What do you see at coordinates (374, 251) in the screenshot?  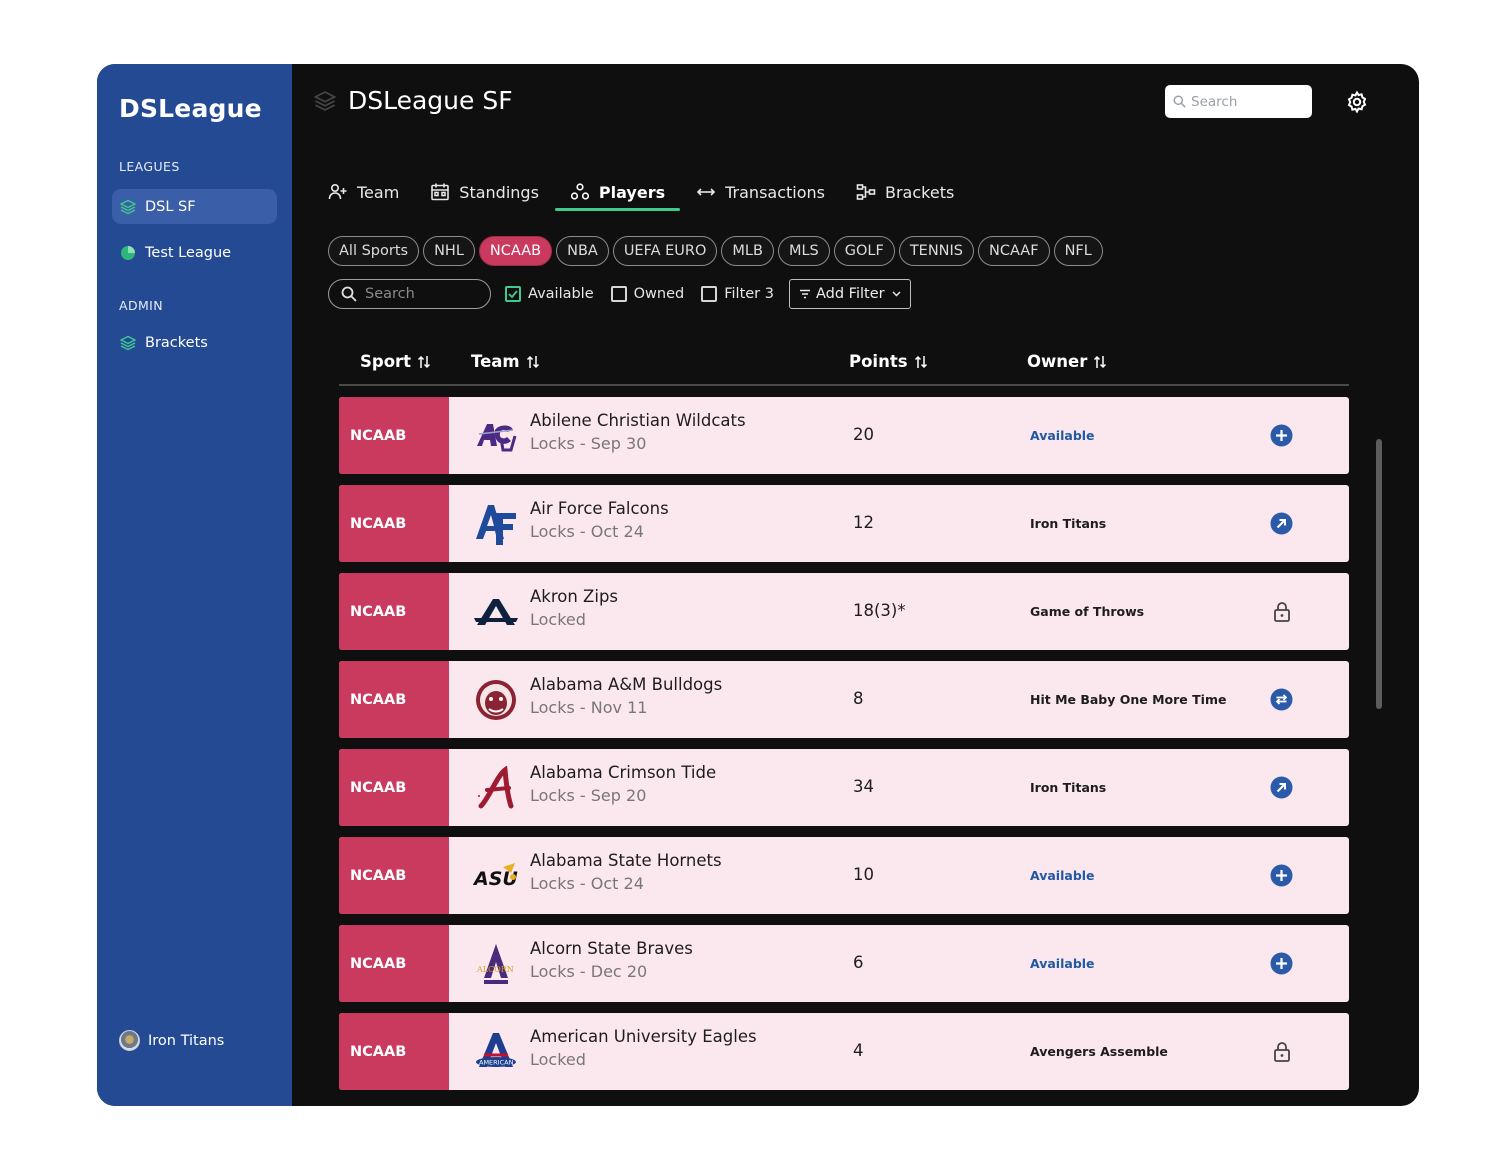 I see `sport-chip-all-sports: All Sports` at bounding box center [374, 251].